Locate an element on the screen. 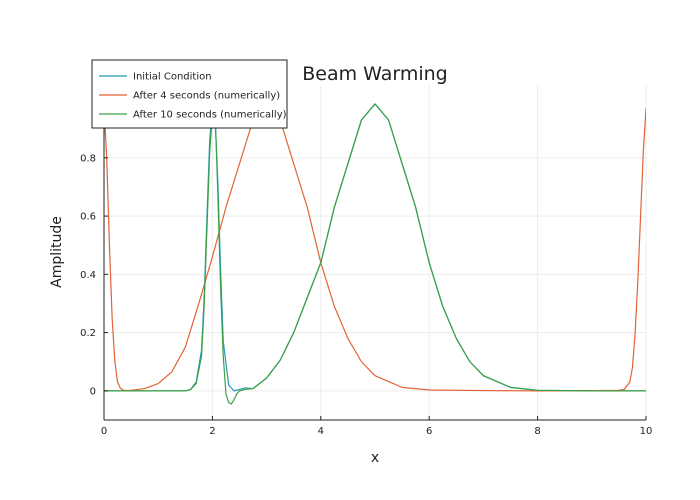  legend-label-3: After 10 seconds (numerically) is located at coordinates (210, 115).